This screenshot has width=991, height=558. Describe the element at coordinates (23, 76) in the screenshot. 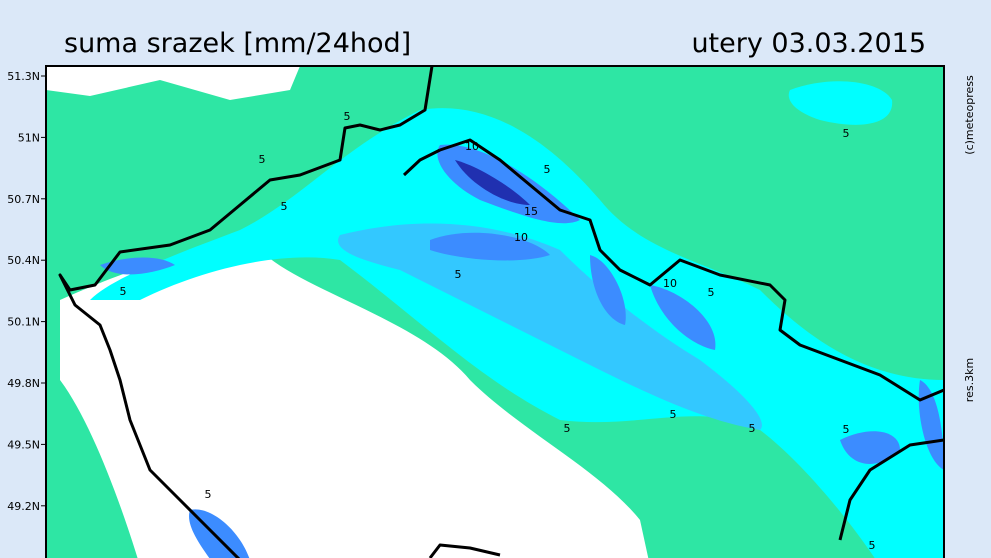

I see `latitude-label: 51.3N` at that location.